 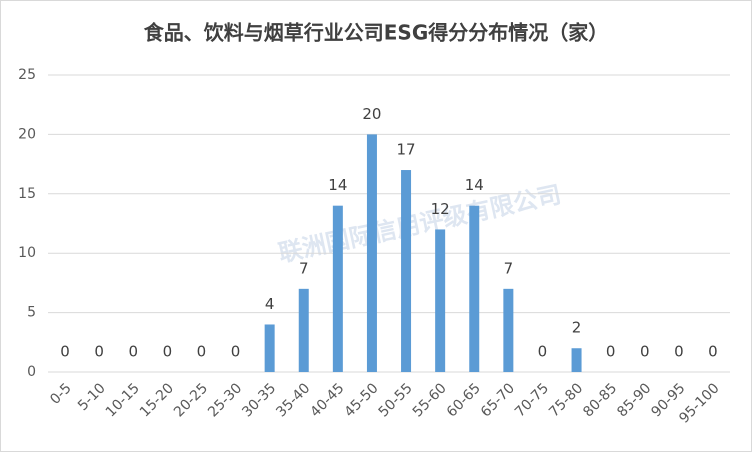 I want to click on y-tick-label: 0, so click(x=31, y=372).